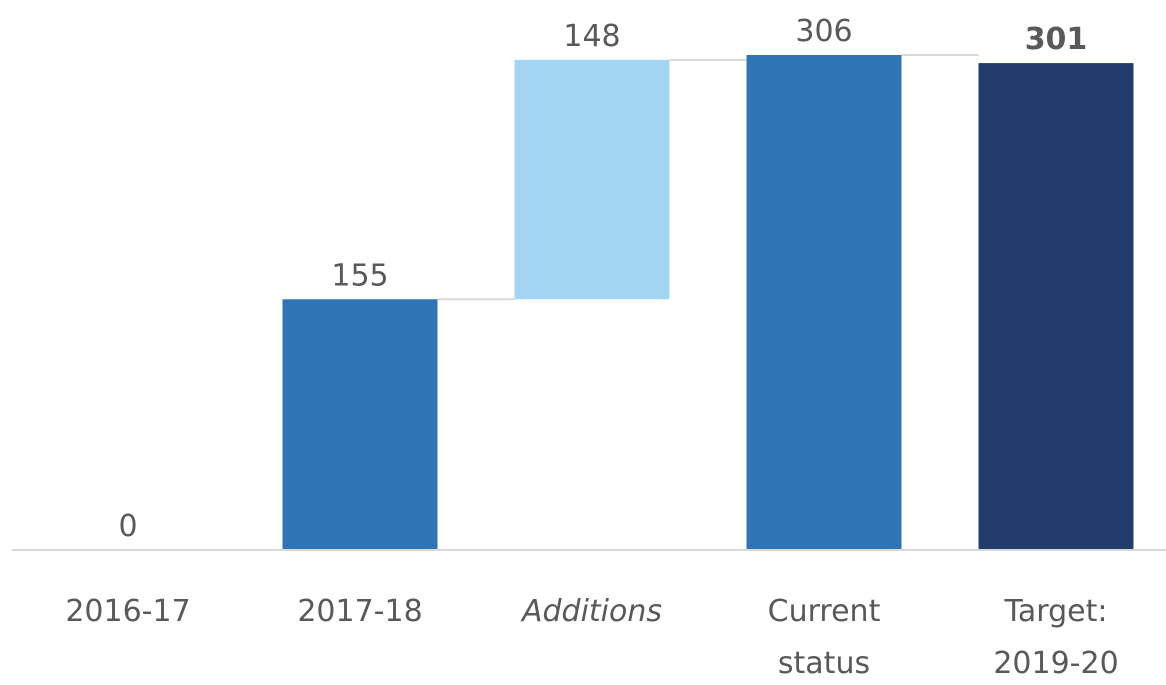 The image size is (1166, 685). I want to click on x-tick-label: 2017-18, so click(360, 611).